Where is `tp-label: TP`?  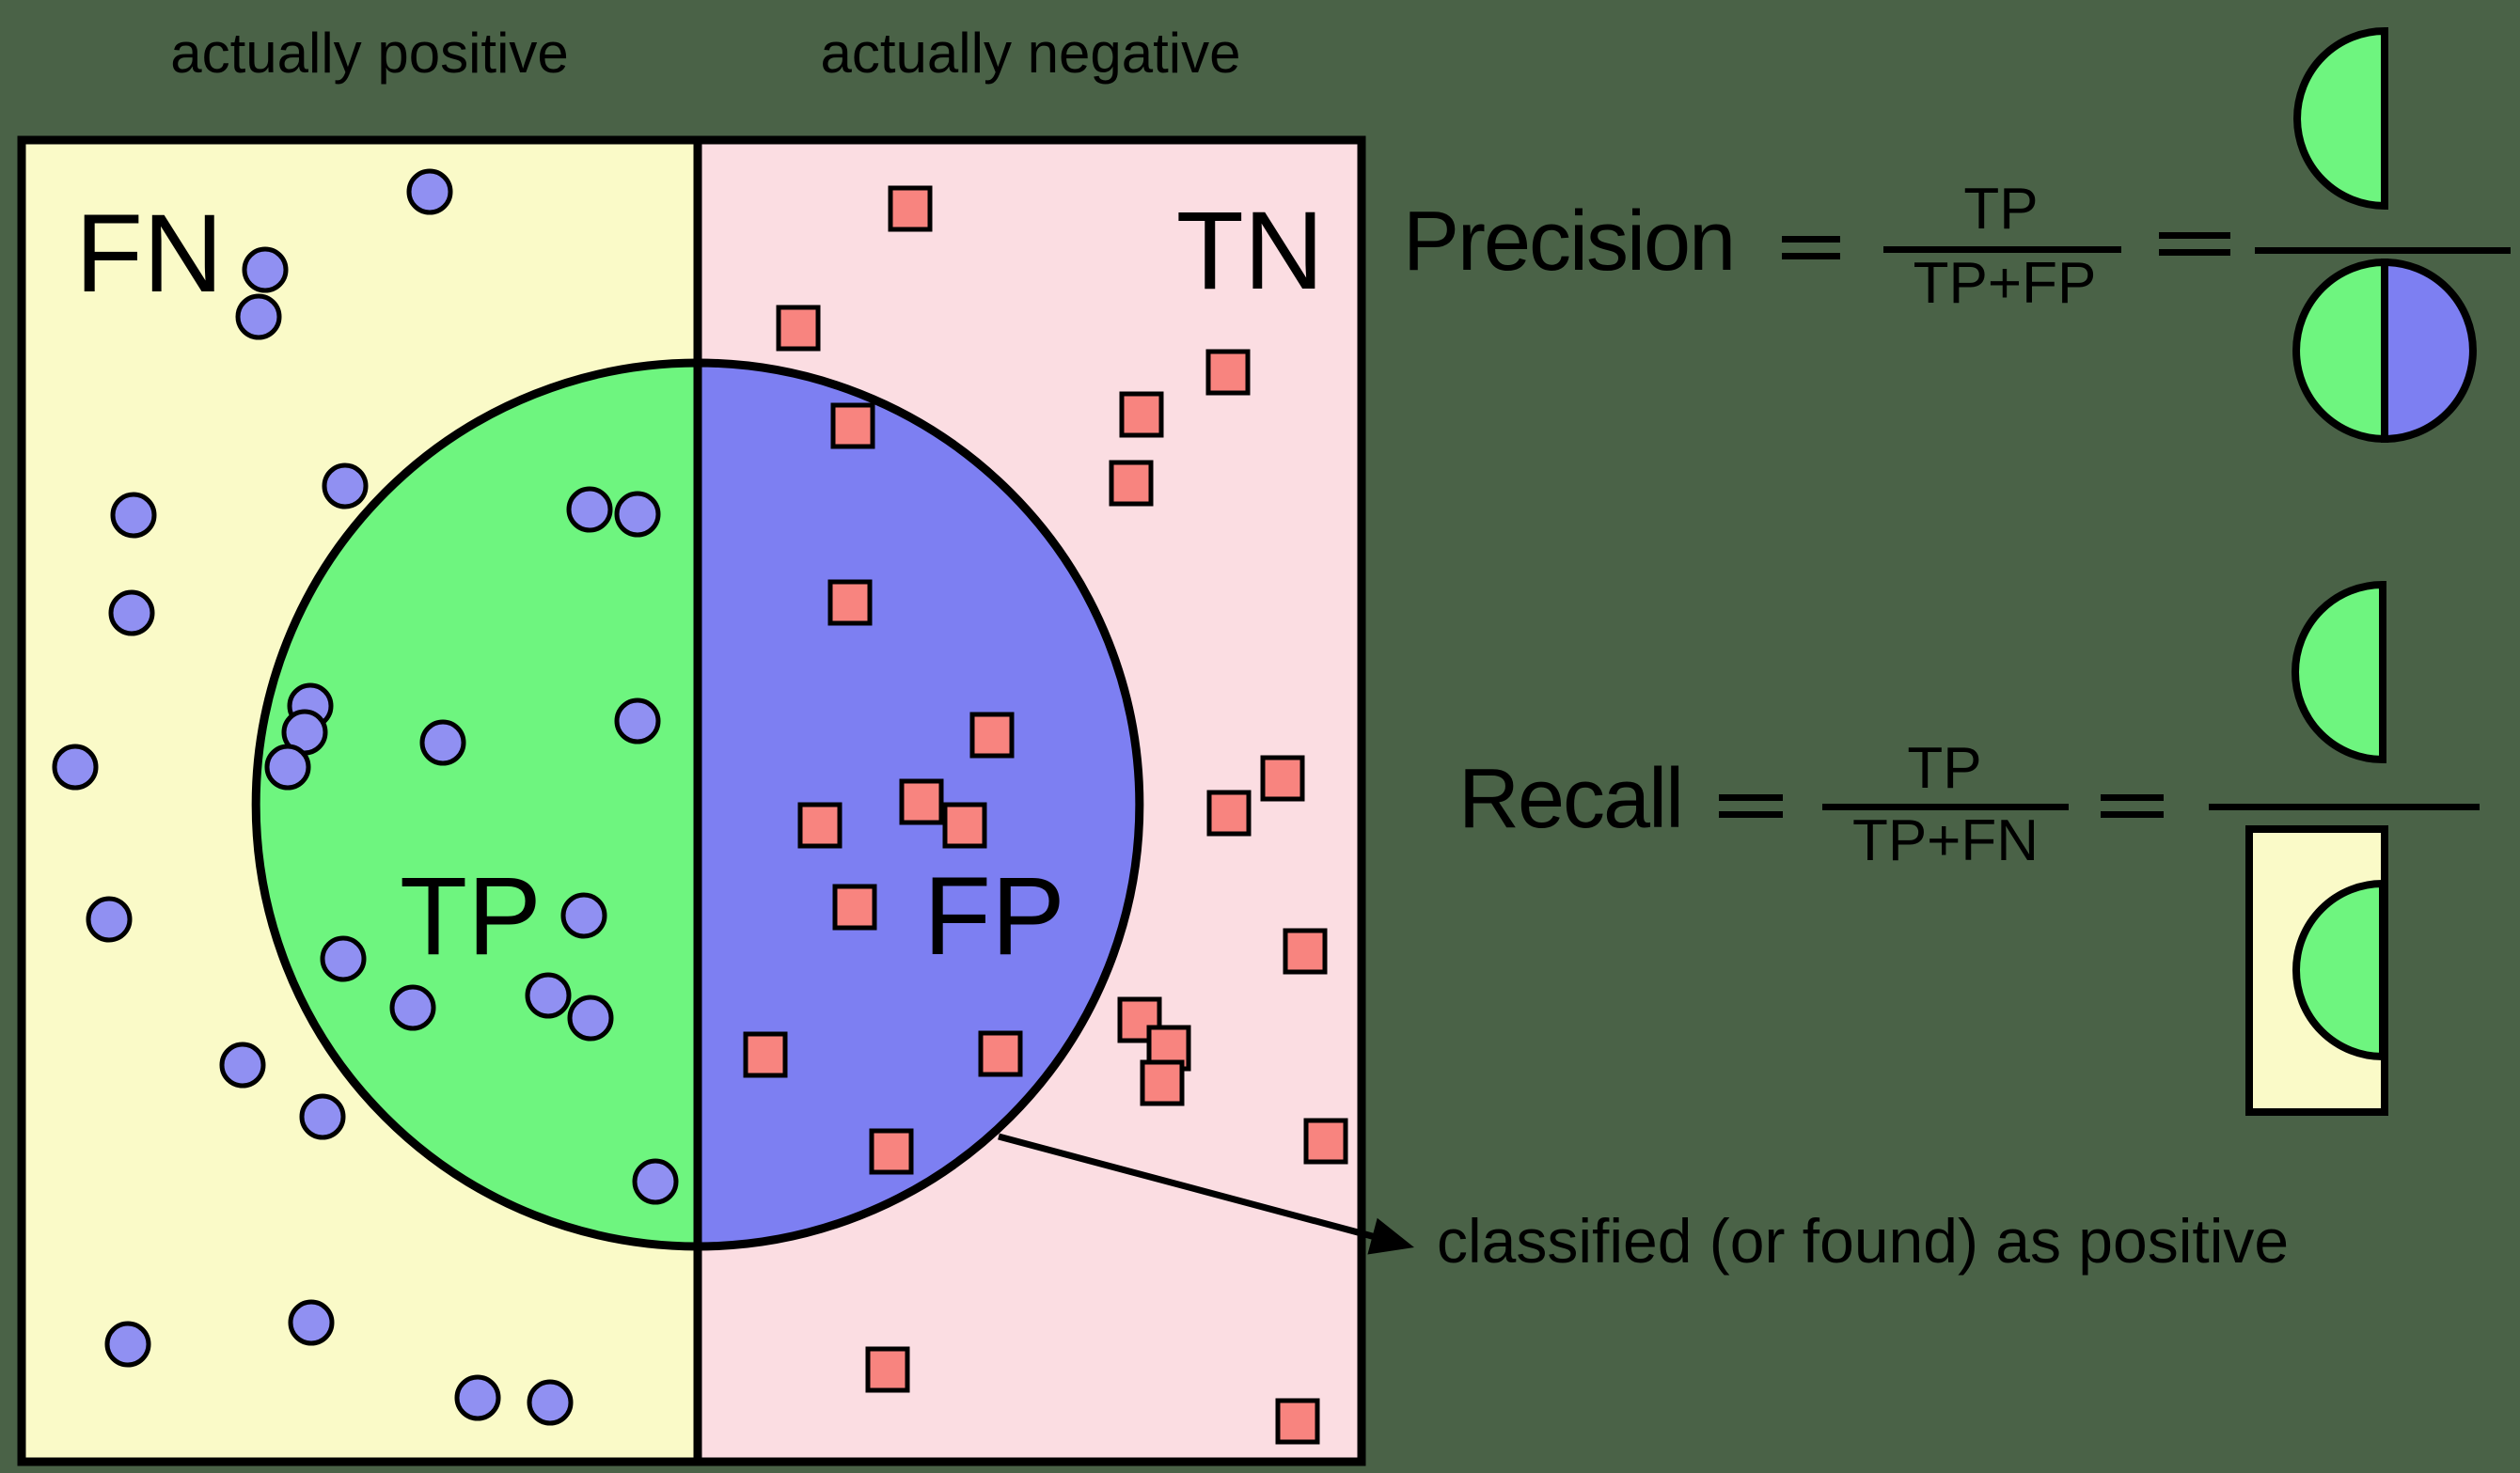
tp-label: TP is located at coordinates (471, 916).